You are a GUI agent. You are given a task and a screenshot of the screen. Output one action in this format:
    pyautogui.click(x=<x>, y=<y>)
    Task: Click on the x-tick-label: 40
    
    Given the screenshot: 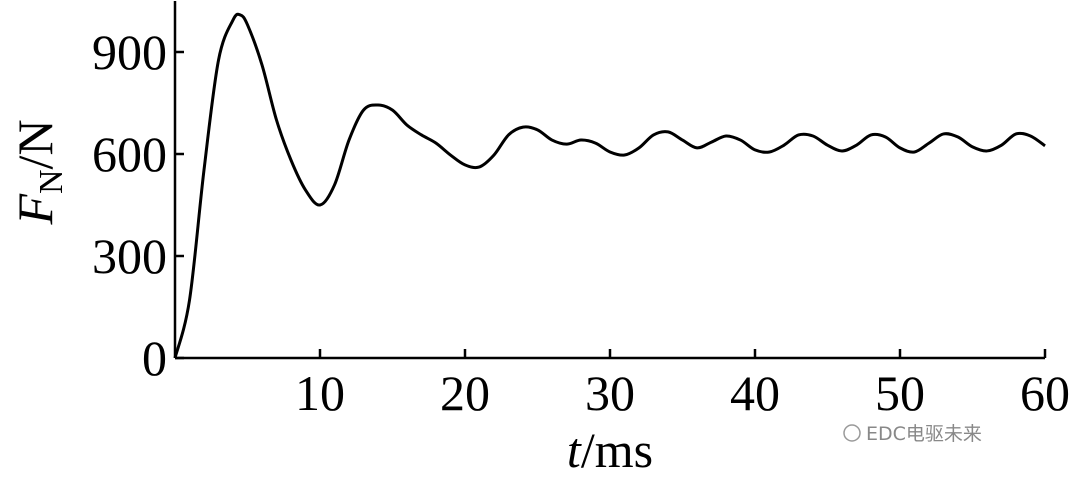 What is the action you would take?
    pyautogui.click(x=755, y=393)
    